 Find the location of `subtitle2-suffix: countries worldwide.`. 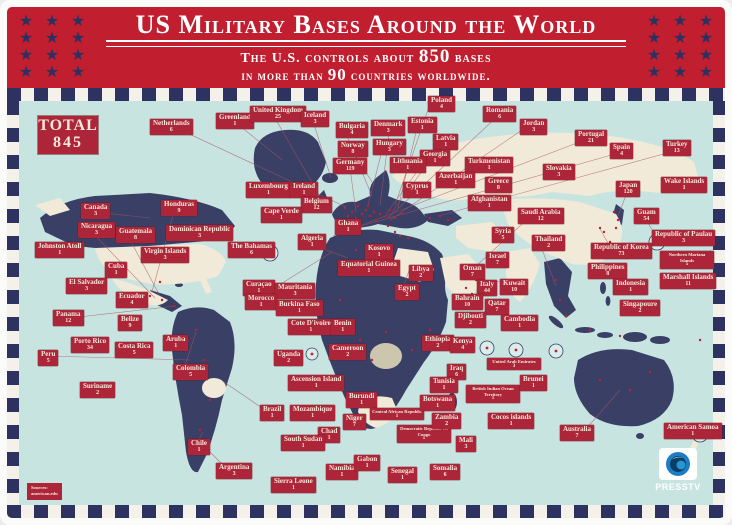

subtitle2-suffix: countries worldwide. is located at coordinates (418, 76).